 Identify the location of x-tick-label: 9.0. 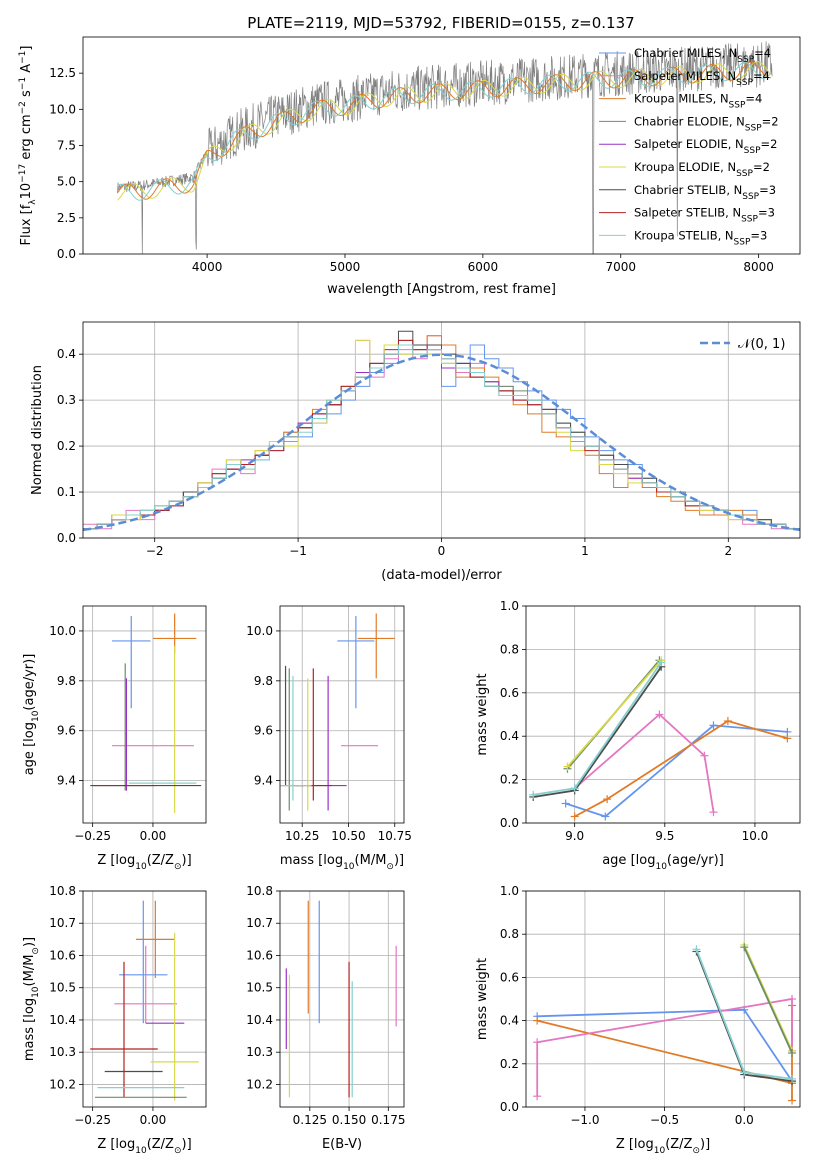
(574, 836).